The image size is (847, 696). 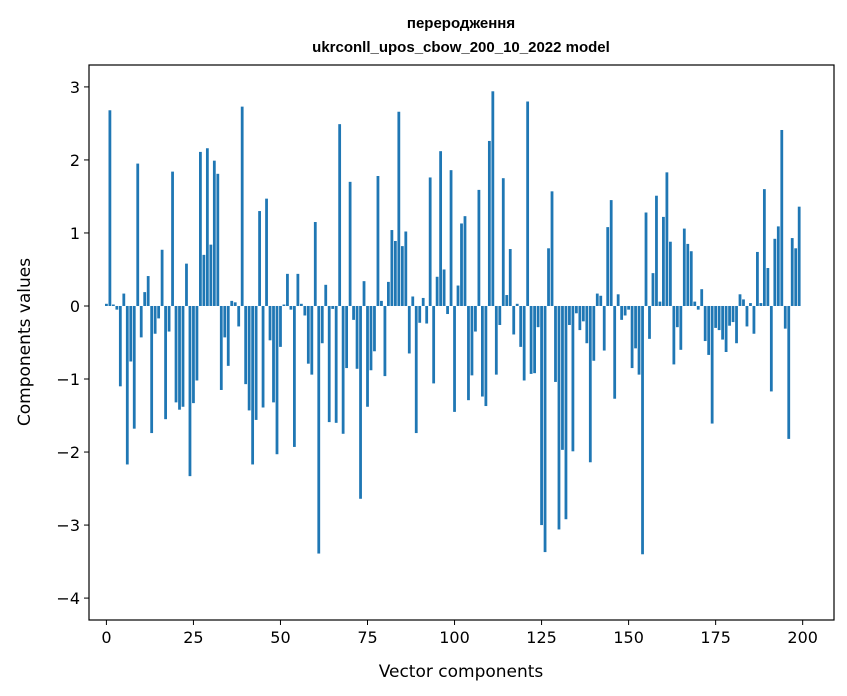 I want to click on chart-title: переродження, so click(x=461, y=23).